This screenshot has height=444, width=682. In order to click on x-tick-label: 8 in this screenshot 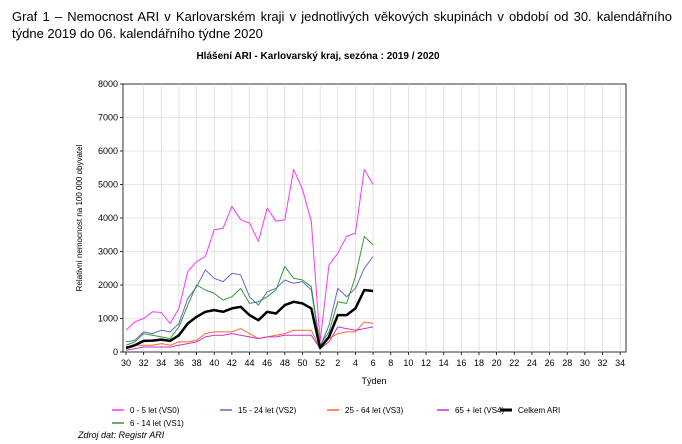, I will do `click(390, 363)`.